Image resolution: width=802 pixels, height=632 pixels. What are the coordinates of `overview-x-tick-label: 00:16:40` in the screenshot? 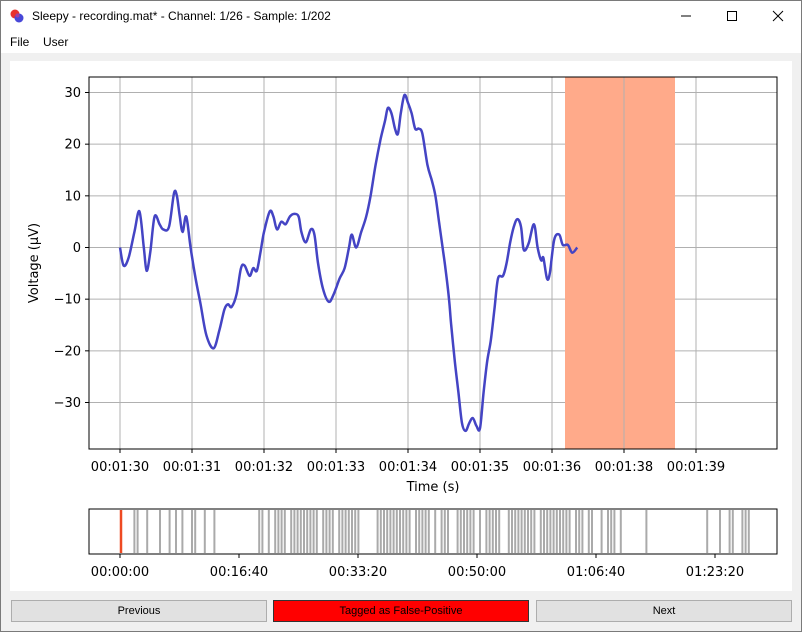 It's located at (239, 572).